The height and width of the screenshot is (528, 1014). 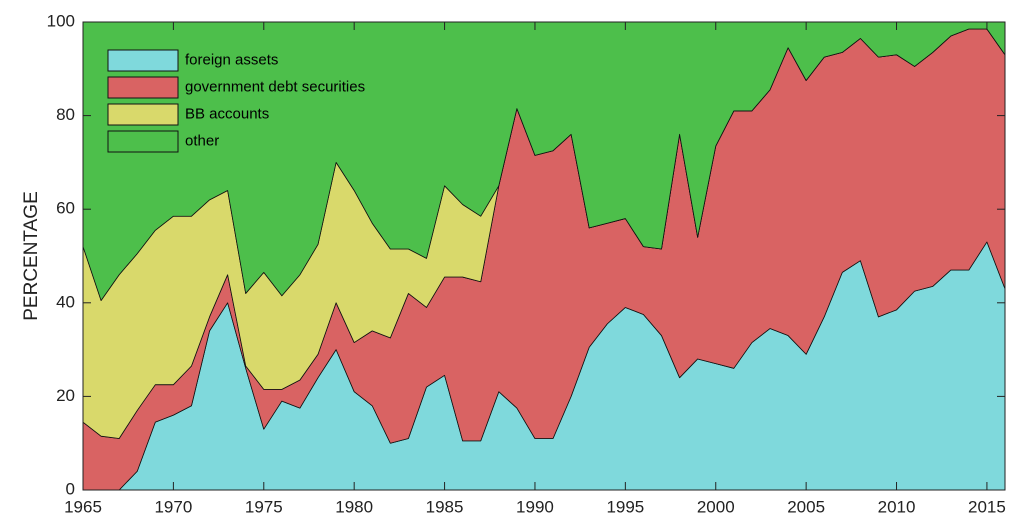 I want to click on y-tick-label: 80, so click(x=65, y=114).